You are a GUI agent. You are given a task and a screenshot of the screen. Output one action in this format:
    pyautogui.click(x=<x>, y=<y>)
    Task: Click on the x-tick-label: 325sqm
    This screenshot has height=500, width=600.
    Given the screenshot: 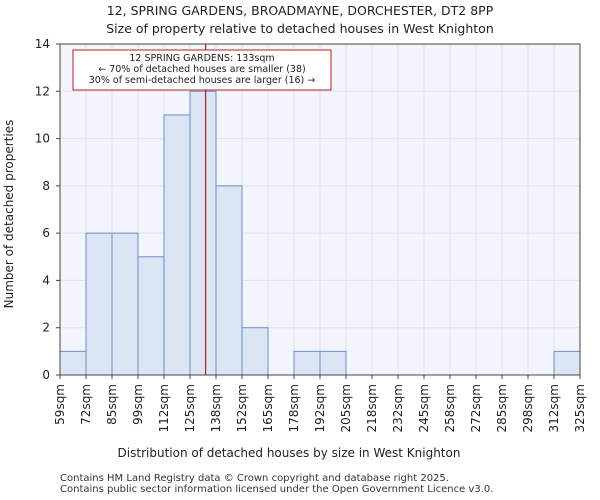 What is the action you would take?
    pyautogui.click(x=580, y=408)
    